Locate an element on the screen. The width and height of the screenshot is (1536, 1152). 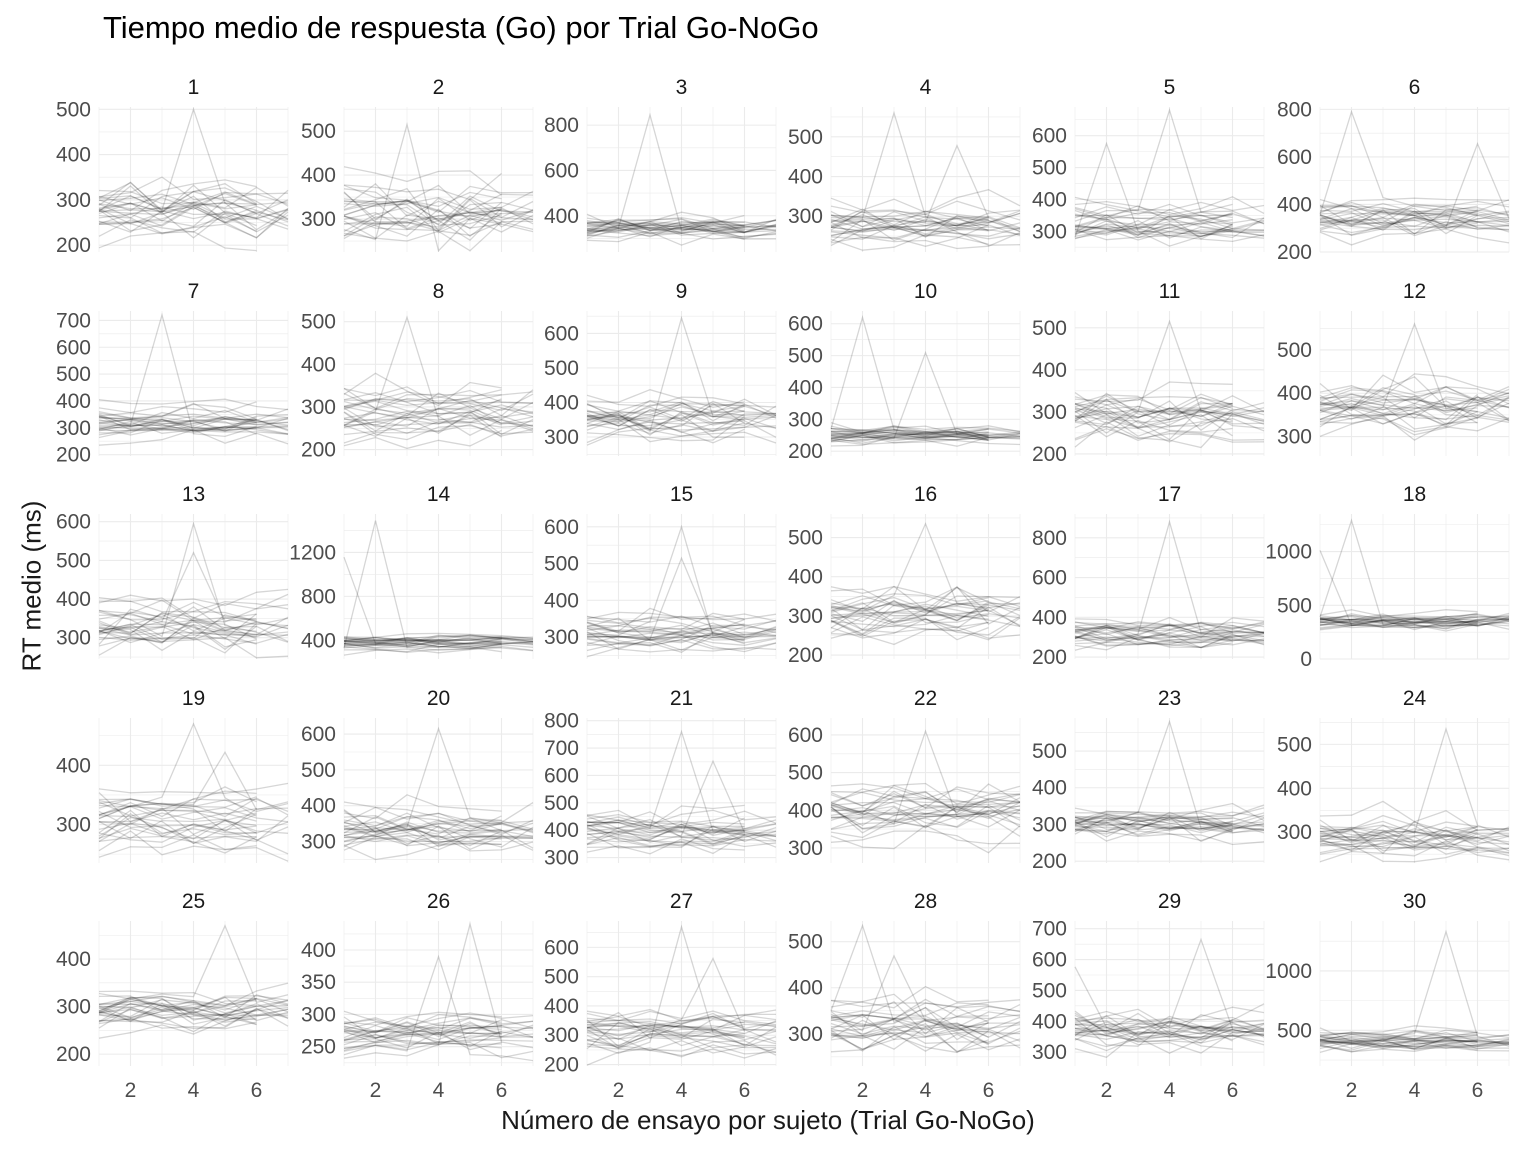
facet-strip-label: 27 is located at coordinates (681, 901).